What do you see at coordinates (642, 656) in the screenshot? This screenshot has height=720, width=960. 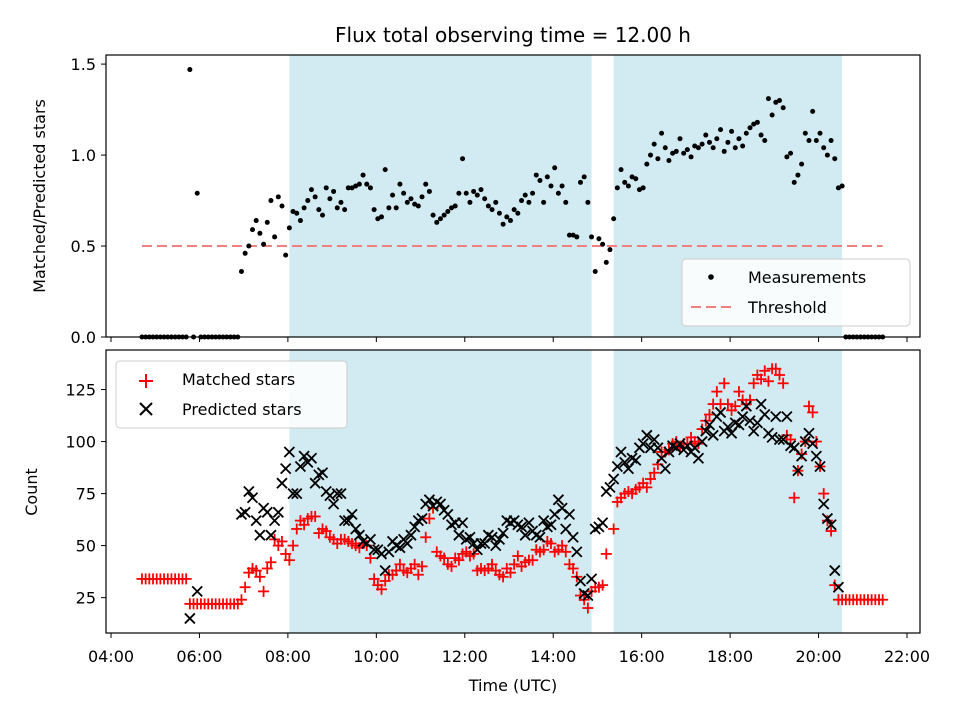 I see `x-tick-label: 16:00` at bounding box center [642, 656].